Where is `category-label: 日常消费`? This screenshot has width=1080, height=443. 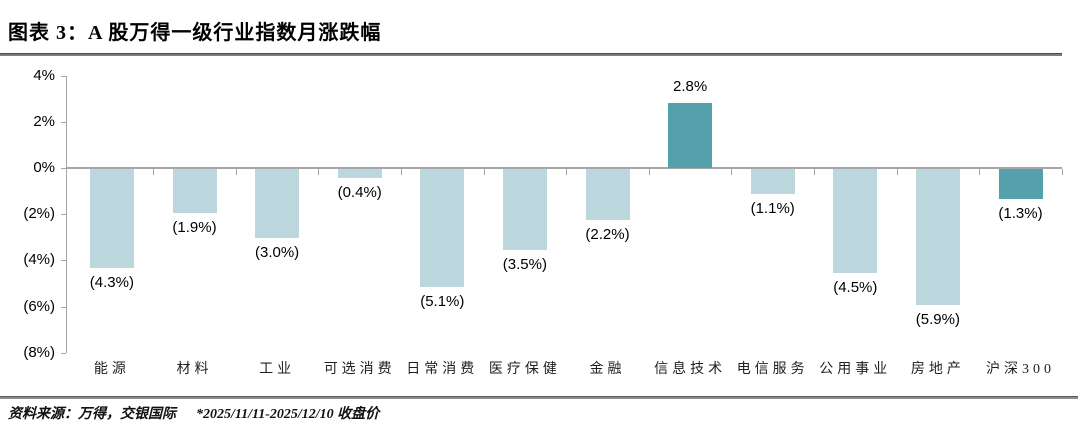
category-label: 日常消费 is located at coordinates (442, 369).